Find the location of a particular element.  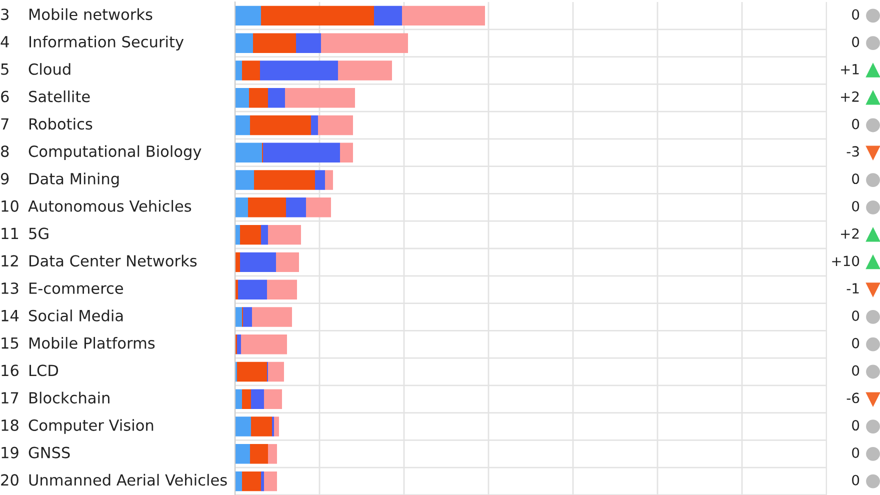

text: -6 is located at coordinates (853, 398).